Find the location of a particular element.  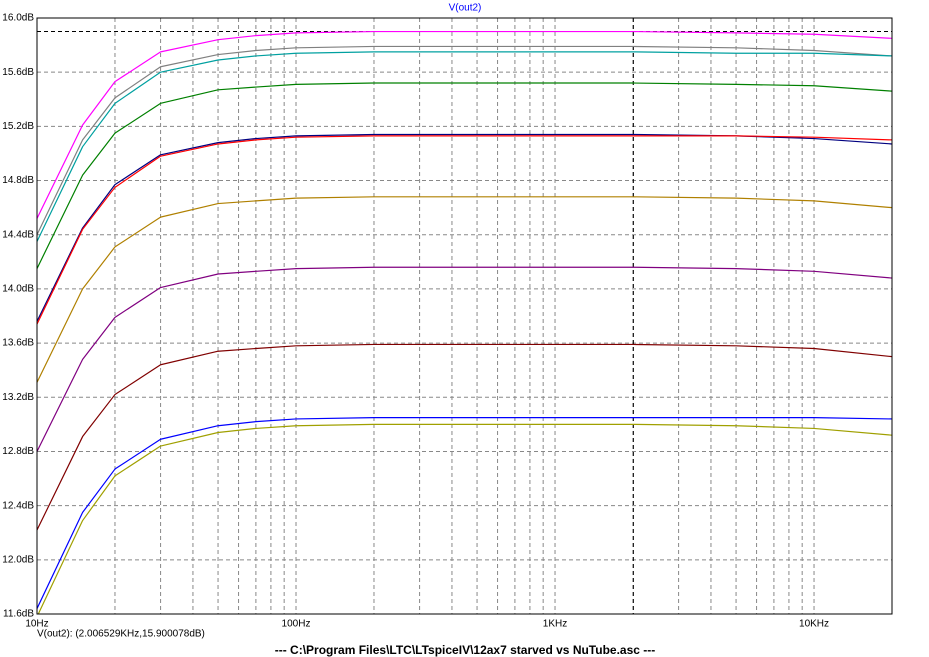

y-tick-label: 15.6dB is located at coordinates (18, 72).